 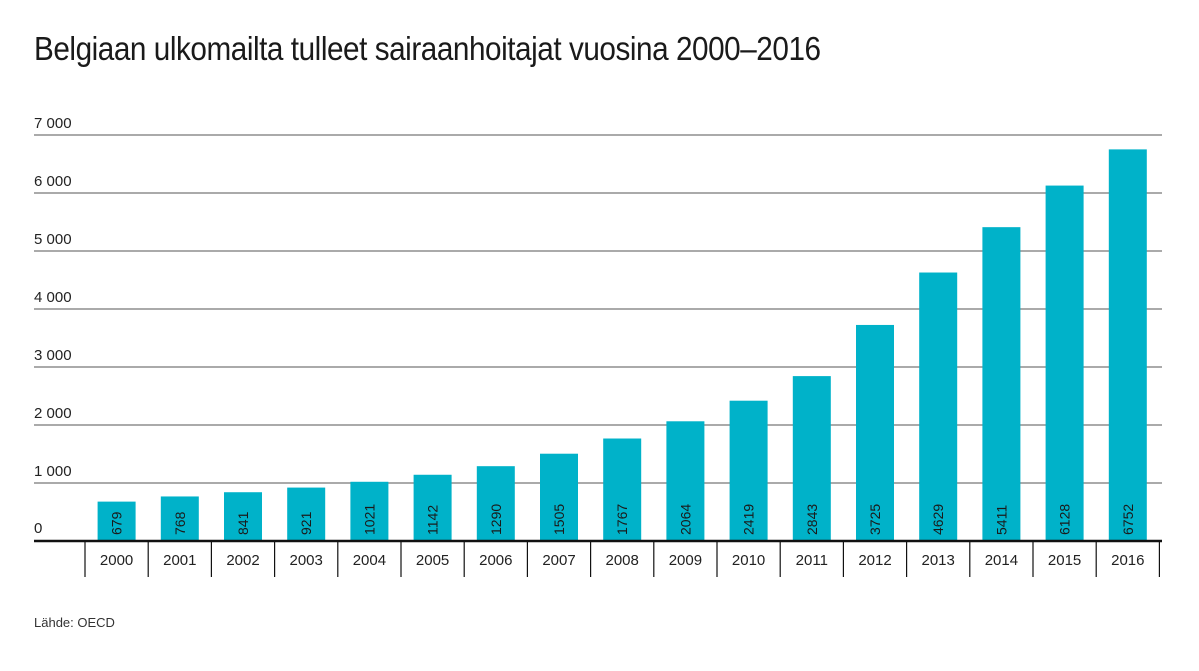 I want to click on x-tick-label: 2001, so click(x=179, y=560).